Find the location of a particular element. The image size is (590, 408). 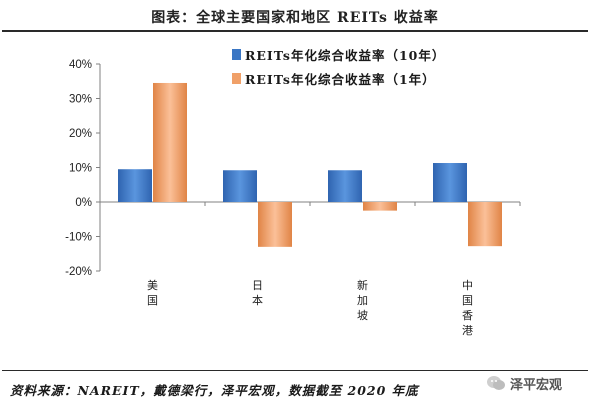

category-label: 港 is located at coordinates (467, 330).